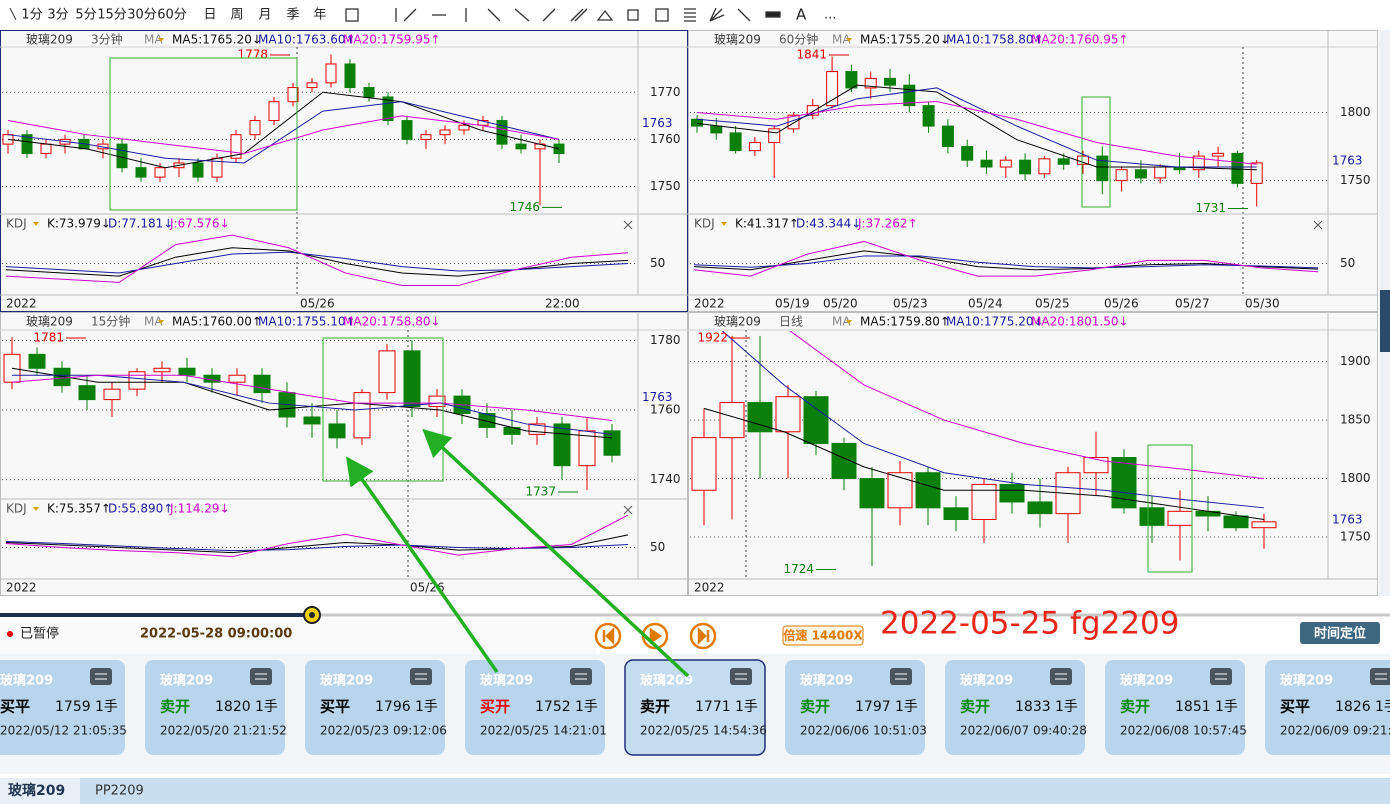 The width and height of the screenshot is (1390, 804). What do you see at coordinates (319, 15) in the screenshot?
I see `period-button: 年` at bounding box center [319, 15].